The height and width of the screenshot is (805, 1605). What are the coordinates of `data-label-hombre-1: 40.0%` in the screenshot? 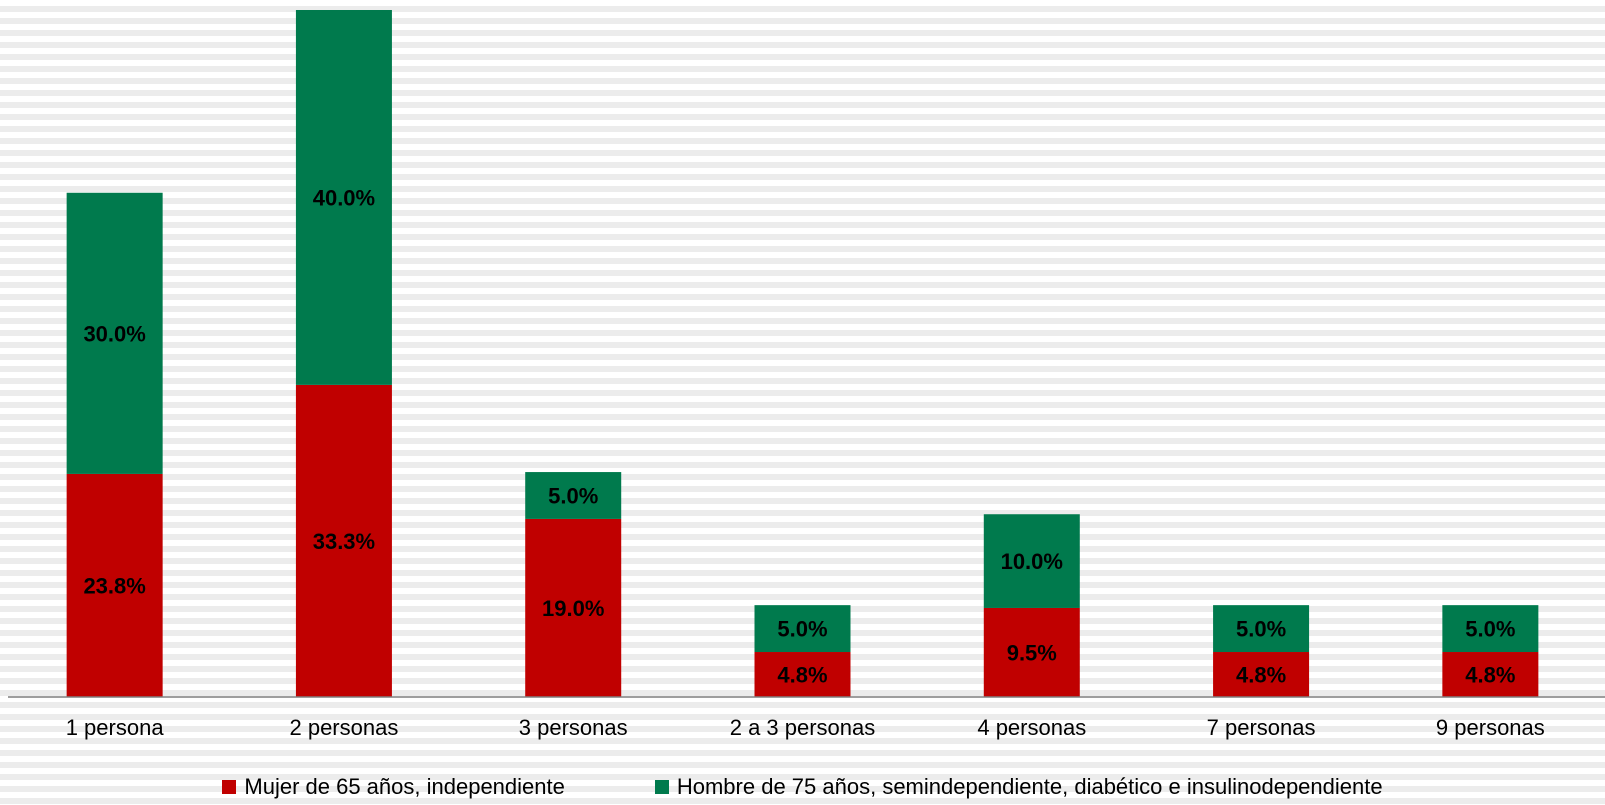 It's located at (344, 197).